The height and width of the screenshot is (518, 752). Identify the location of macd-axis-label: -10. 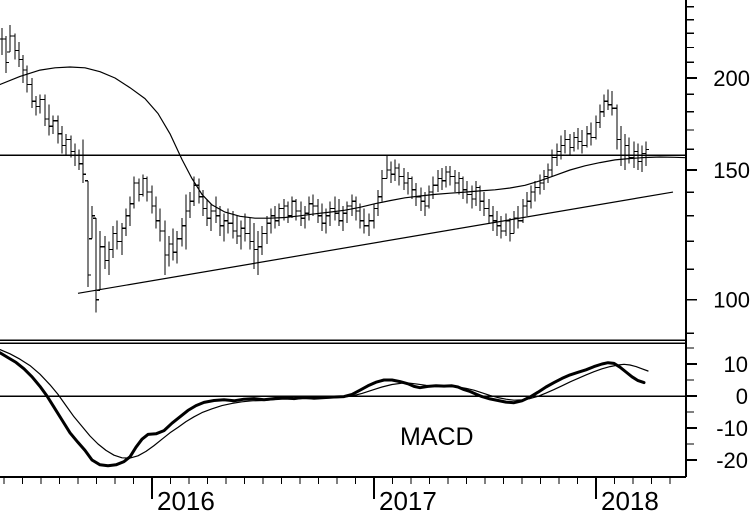
(732, 428).